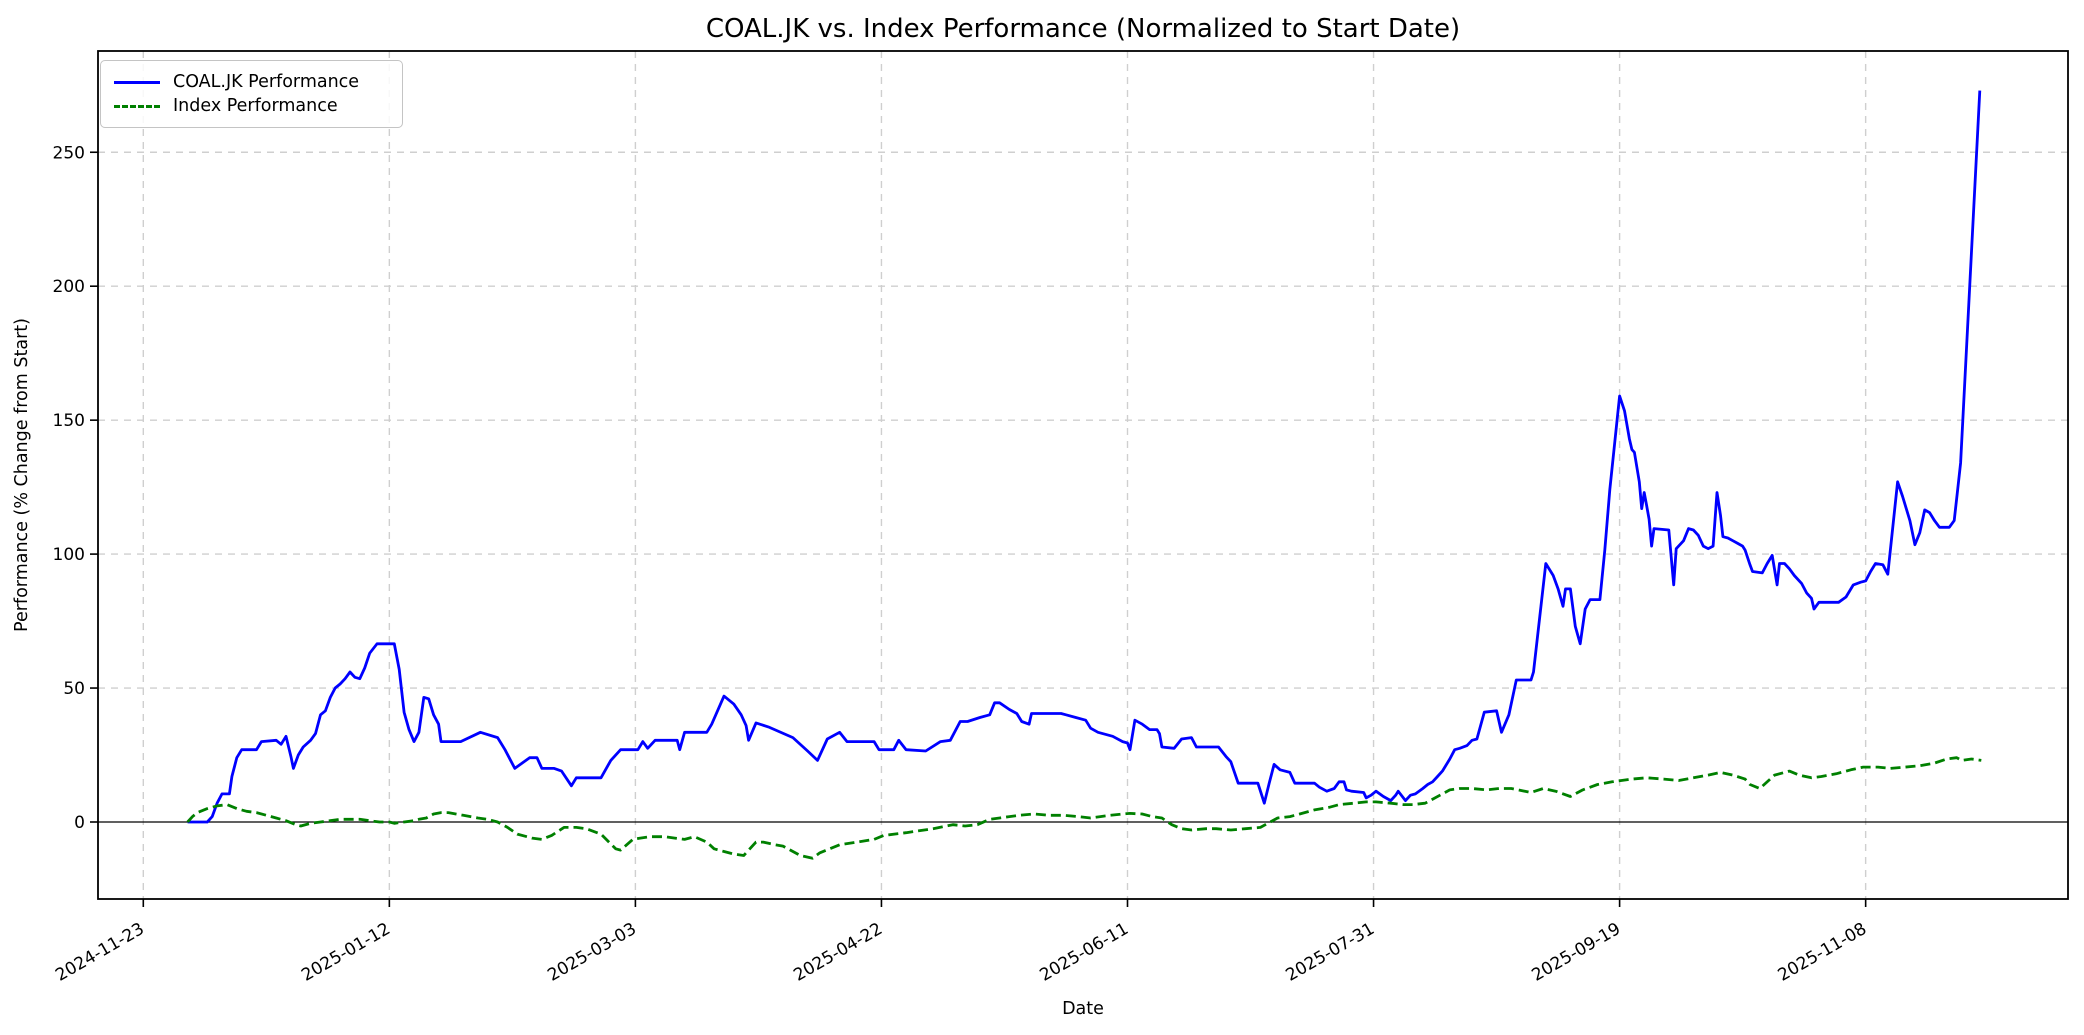  I want to click on legend-item-index: Index Performance, so click(251, 106).